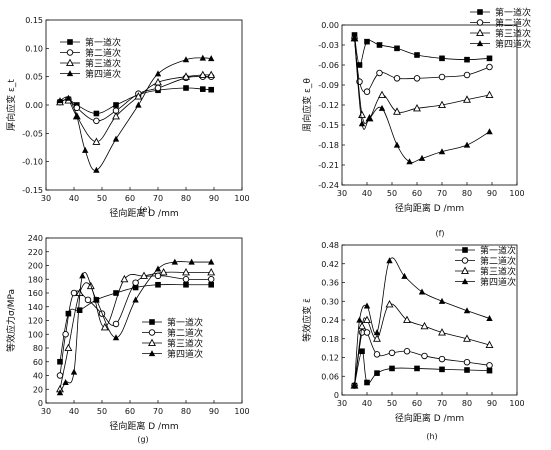 The height and width of the screenshot is (450, 551). Describe the element at coordinates (439, 233) in the screenshot. I see `panel-label: (f)` at that location.